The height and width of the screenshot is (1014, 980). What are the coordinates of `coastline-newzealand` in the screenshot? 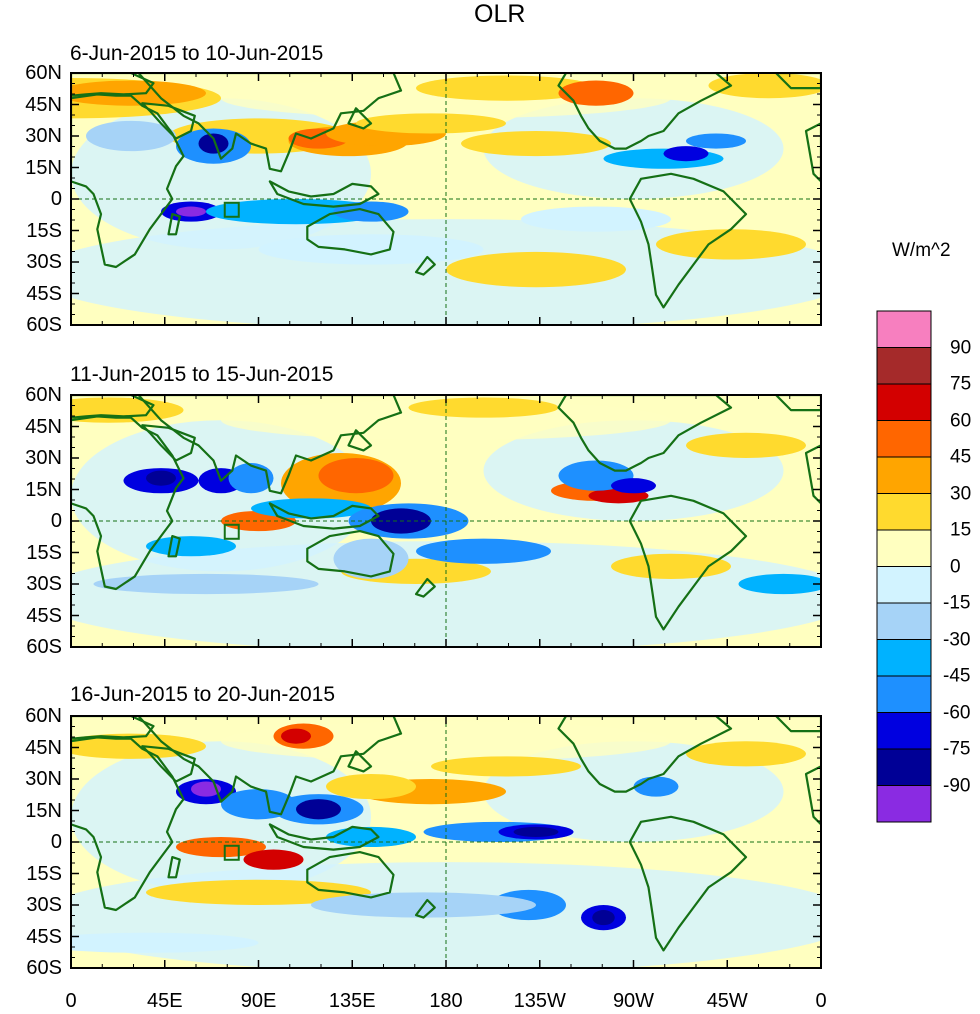 It's located at (425, 908).